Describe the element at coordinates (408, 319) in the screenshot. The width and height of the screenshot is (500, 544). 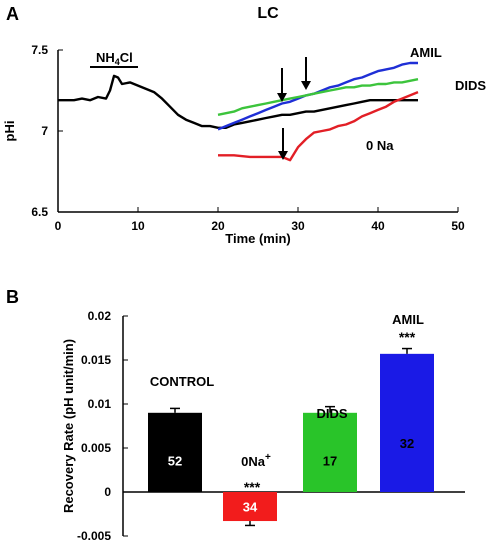
I see `category-label: AMIL` at that location.